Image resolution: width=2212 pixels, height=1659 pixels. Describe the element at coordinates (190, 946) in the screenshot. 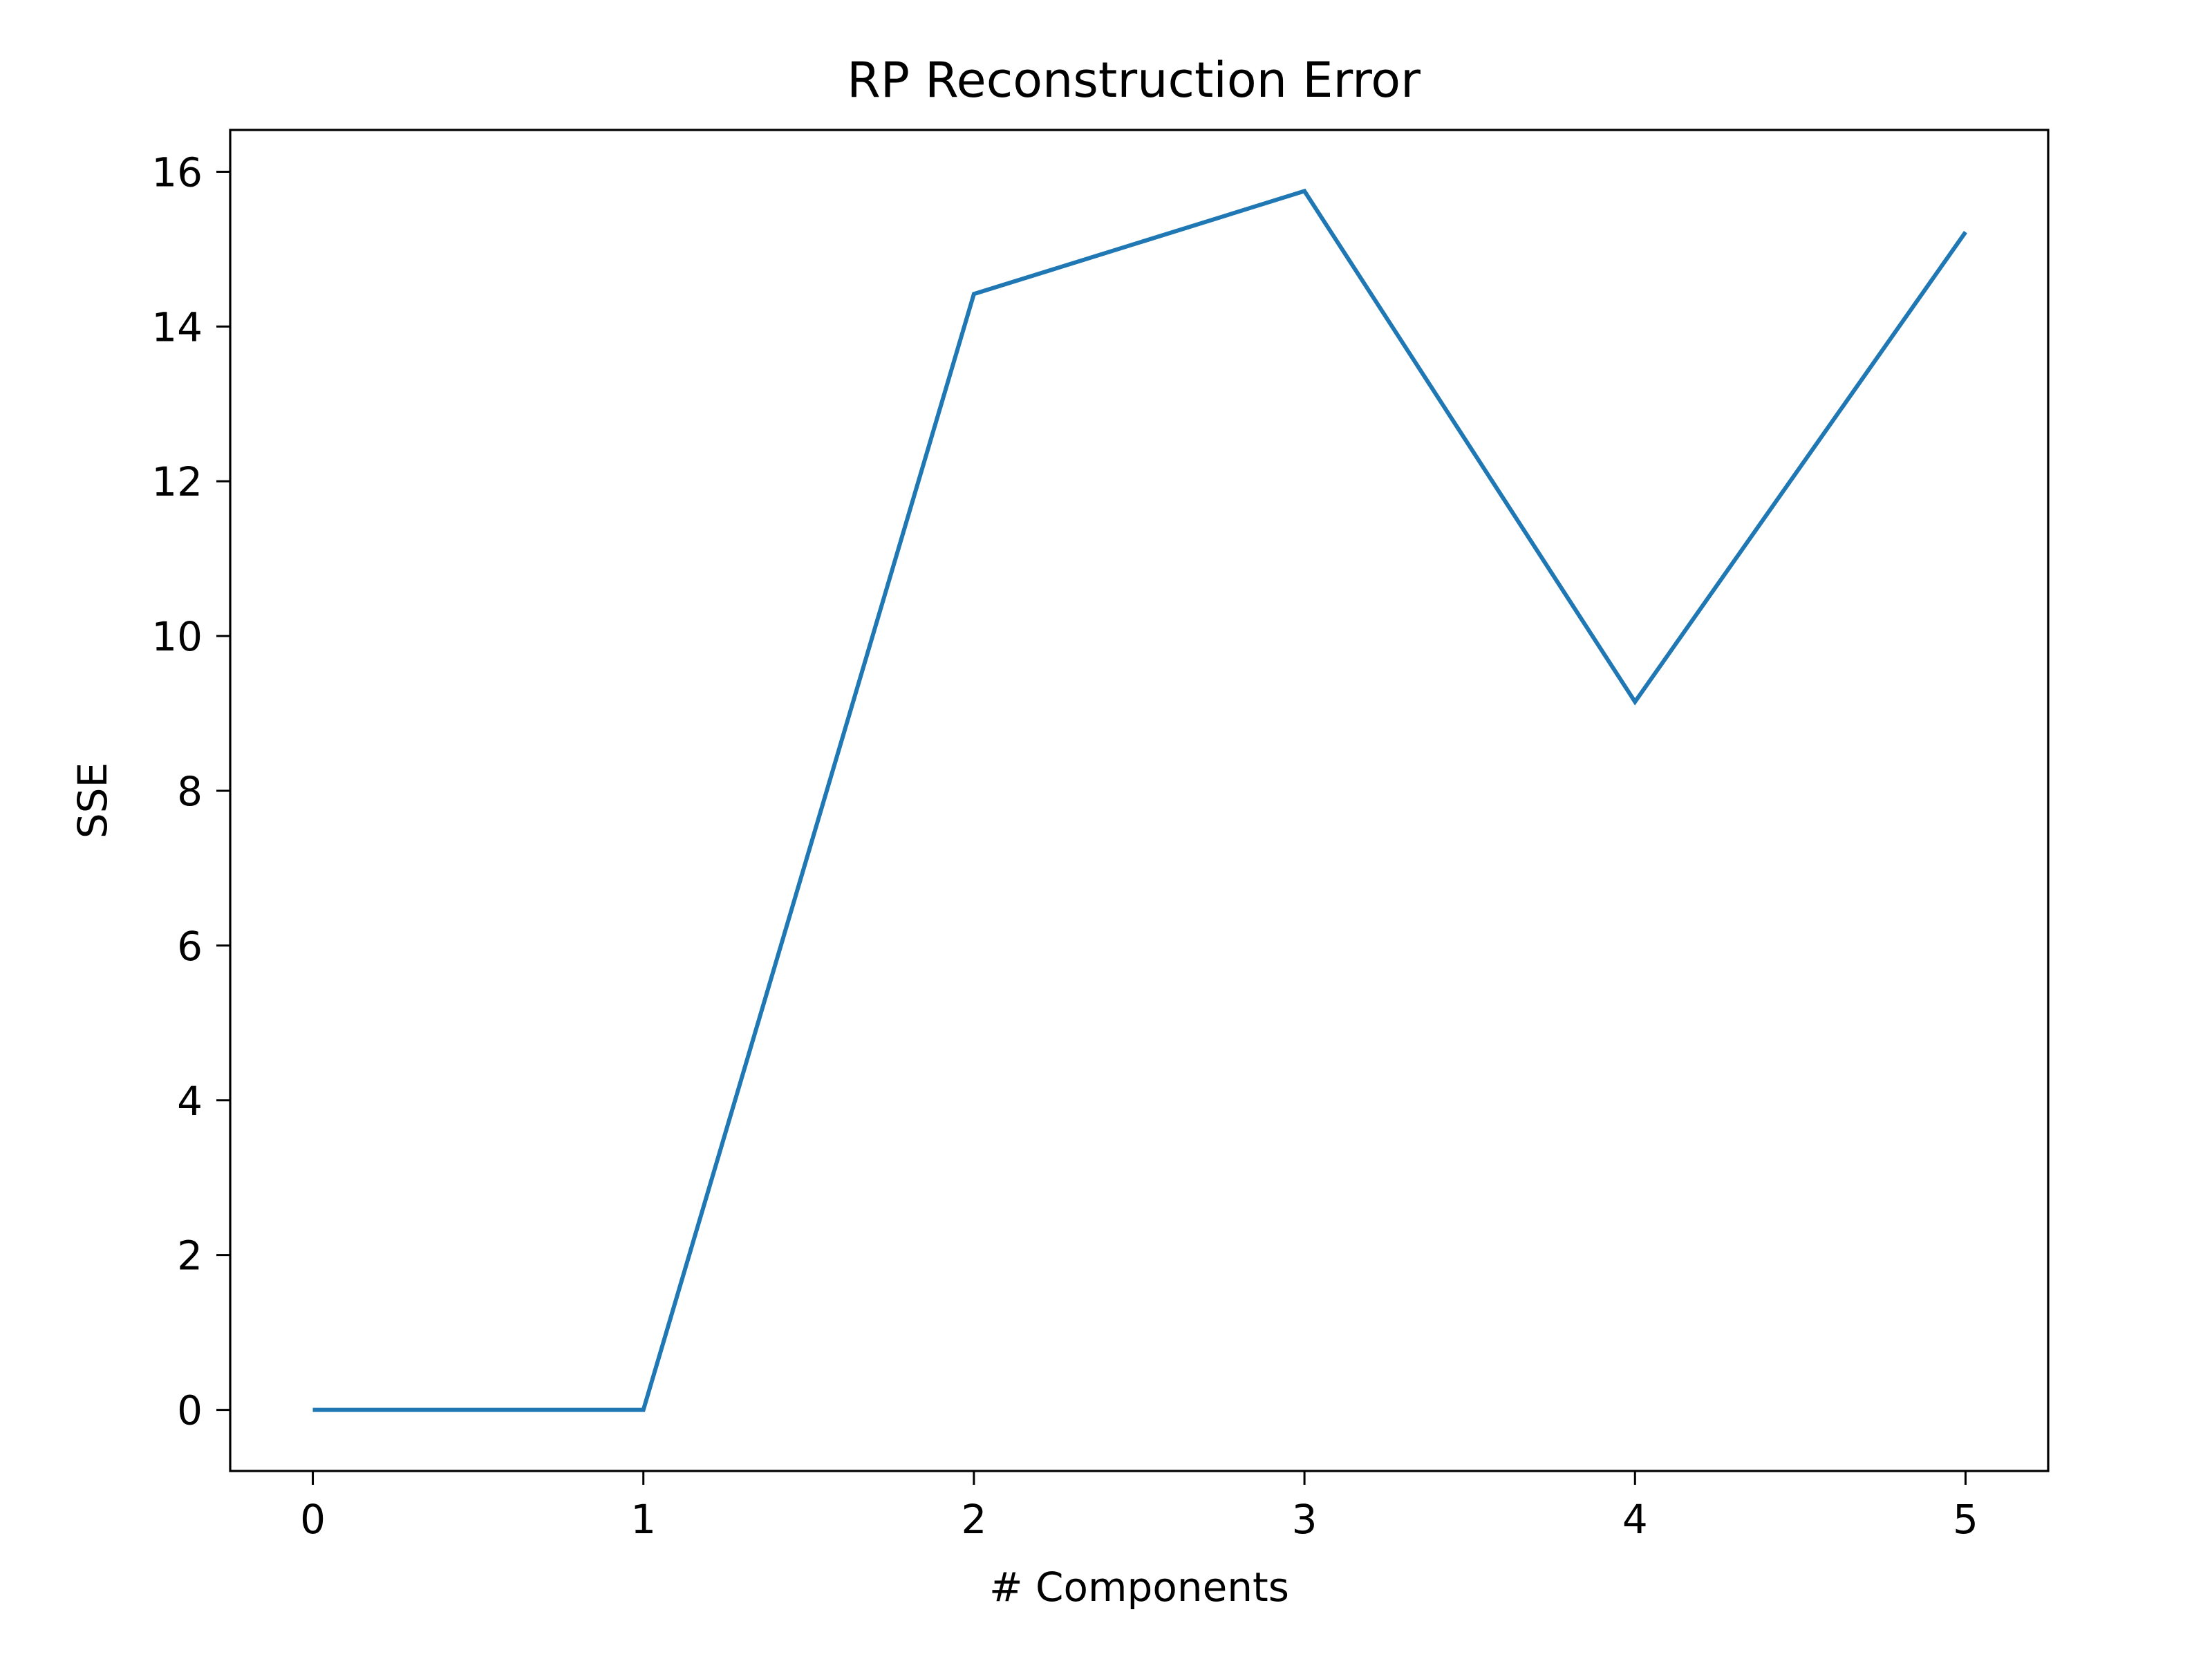

I see `y-tick-label: 6` at that location.